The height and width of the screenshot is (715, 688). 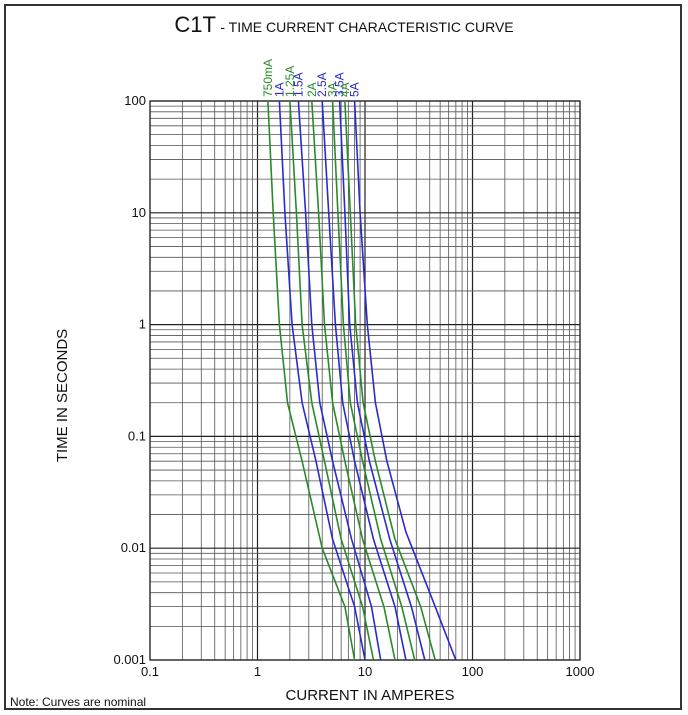 I want to click on chart-title-text: - TIME CURRENT CHARACTERISTIC CURVE, so click(x=367, y=27).